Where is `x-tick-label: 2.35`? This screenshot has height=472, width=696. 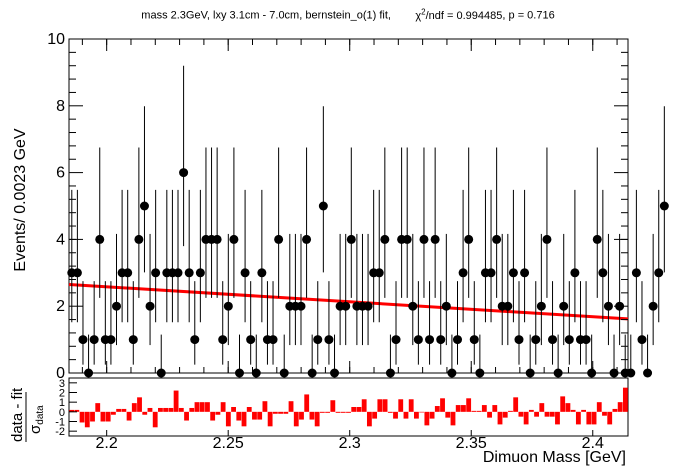
x-tick-label: 2.35 is located at coordinates (471, 443).